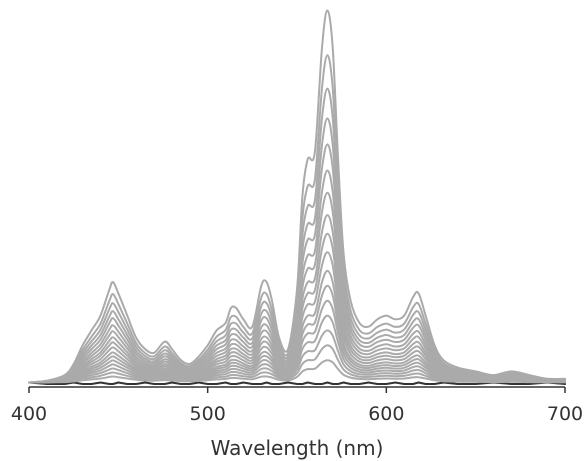 This screenshot has width=587, height=461. Describe the element at coordinates (386, 414) in the screenshot. I see `x-tick-label-600: 600` at that location.